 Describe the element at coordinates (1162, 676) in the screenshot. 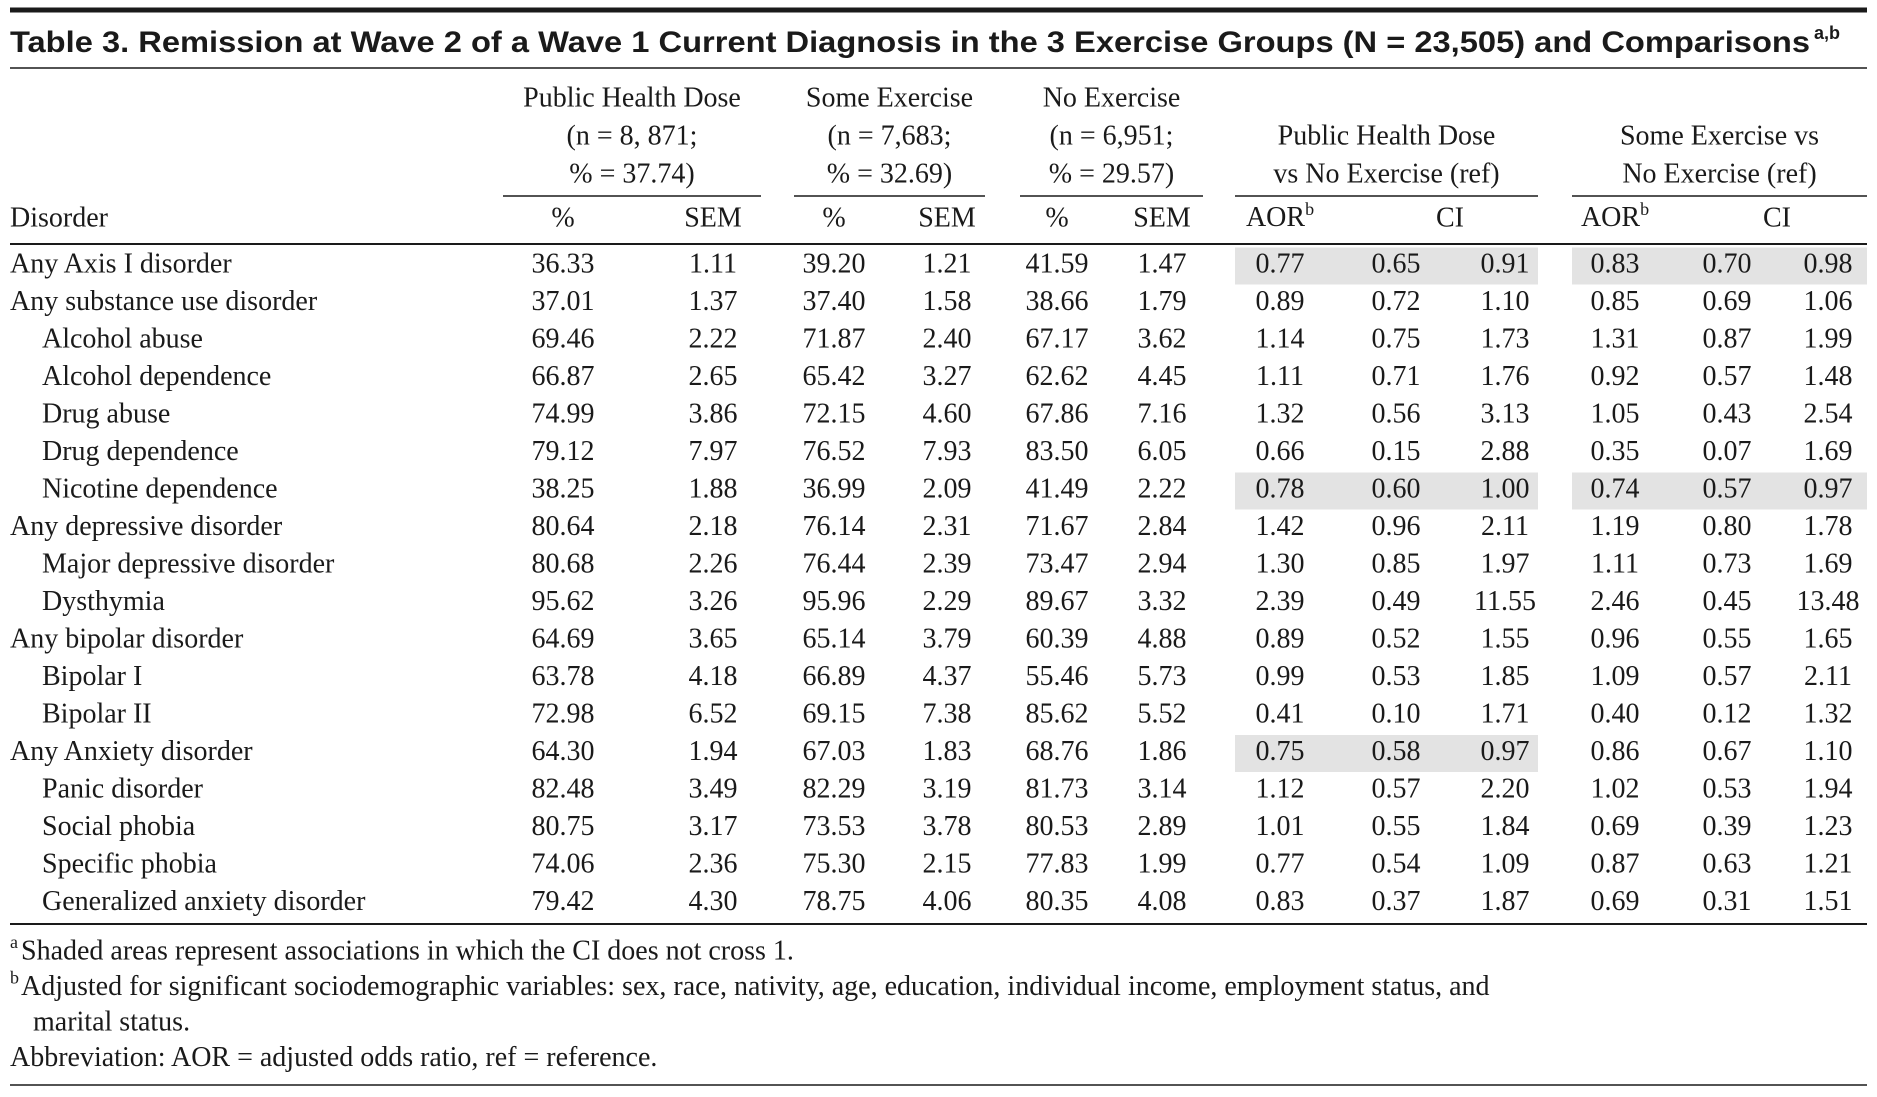

I see `cell-value: 5.73` at that location.